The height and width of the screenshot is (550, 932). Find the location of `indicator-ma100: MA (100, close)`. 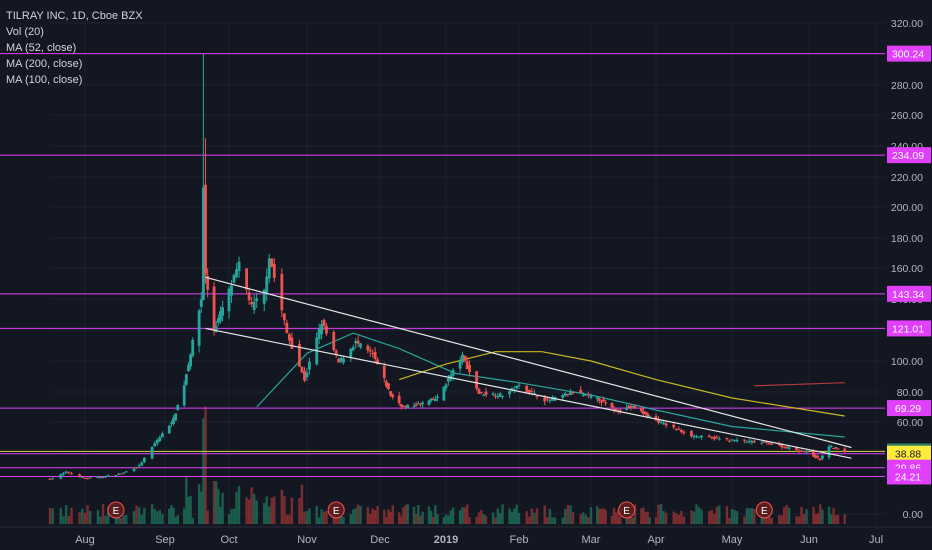

indicator-ma100: MA (100, close) is located at coordinates (44, 80).